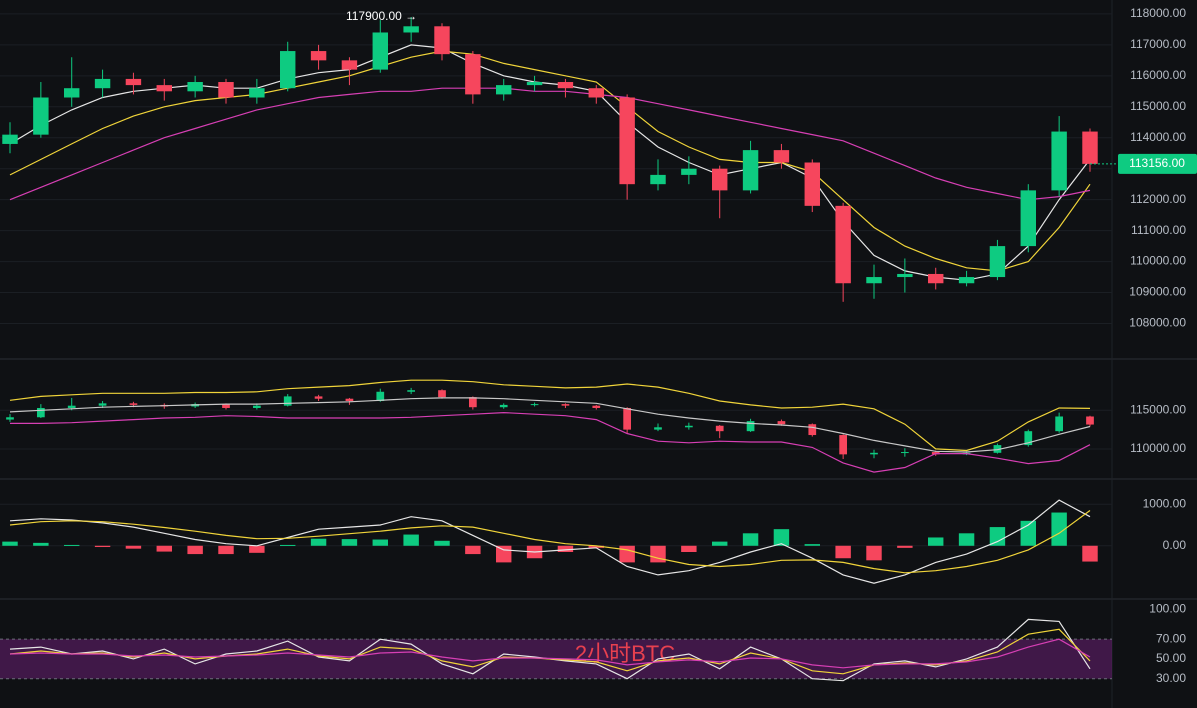  Describe the element at coordinates (1157, 323) in the screenshot. I see `y-tick-label: 108000.00` at that location.